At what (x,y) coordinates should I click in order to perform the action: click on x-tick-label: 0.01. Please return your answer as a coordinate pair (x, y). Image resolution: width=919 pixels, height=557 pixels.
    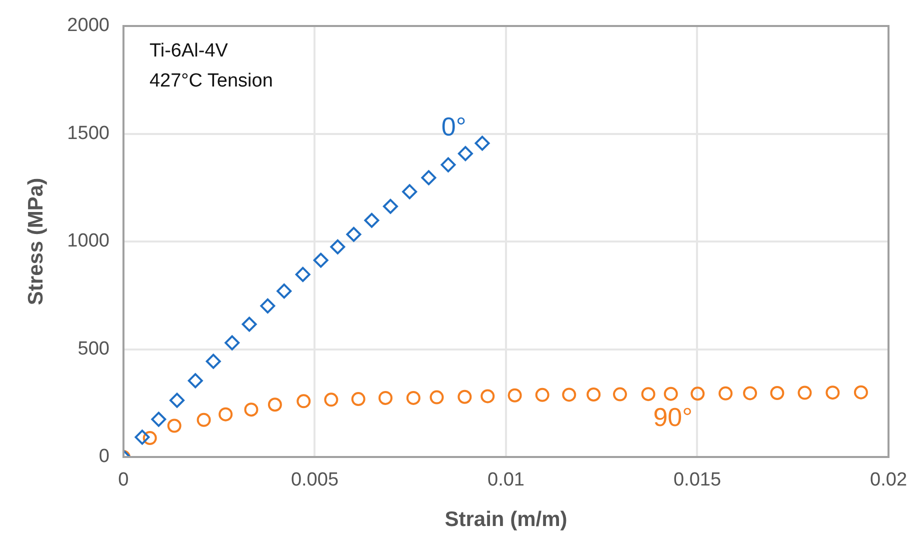
    Looking at the image, I should click on (505, 480).